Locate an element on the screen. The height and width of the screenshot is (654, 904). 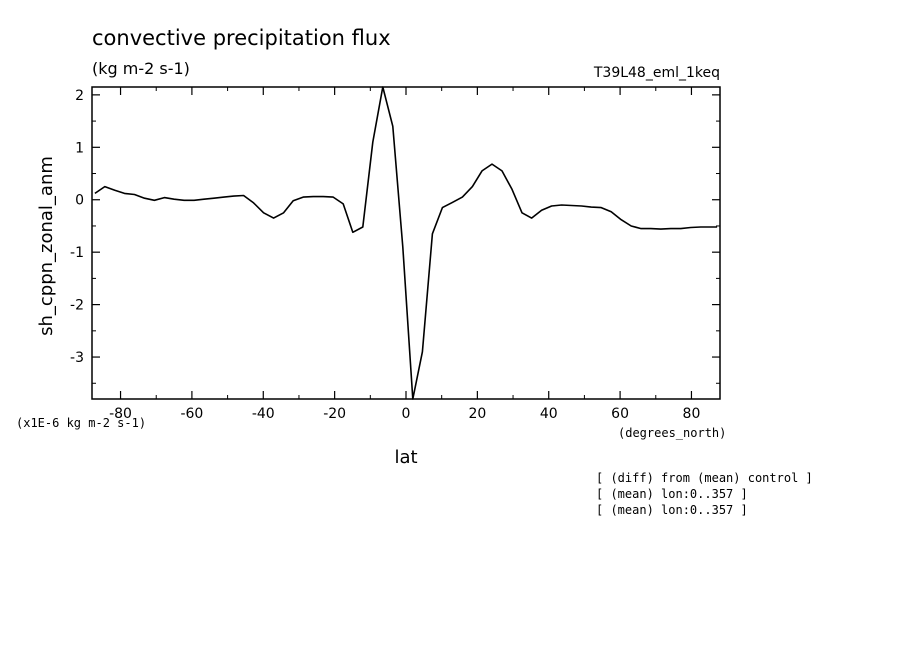
x-tick-label: -80 is located at coordinates (120, 414).